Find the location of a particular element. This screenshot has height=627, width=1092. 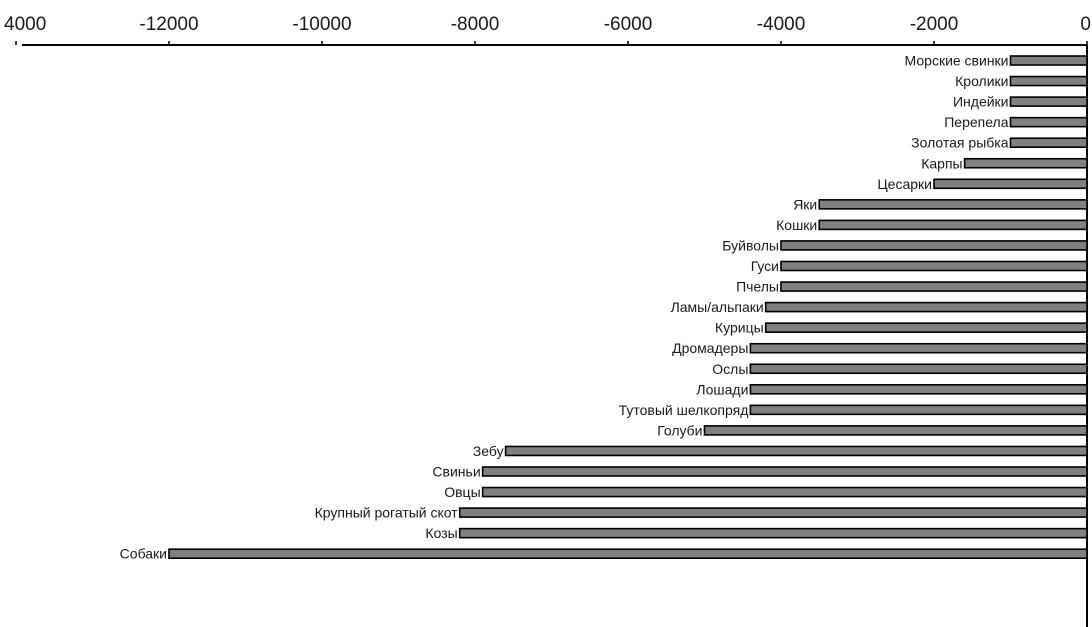

bar-category-label: Яки is located at coordinates (805, 204).